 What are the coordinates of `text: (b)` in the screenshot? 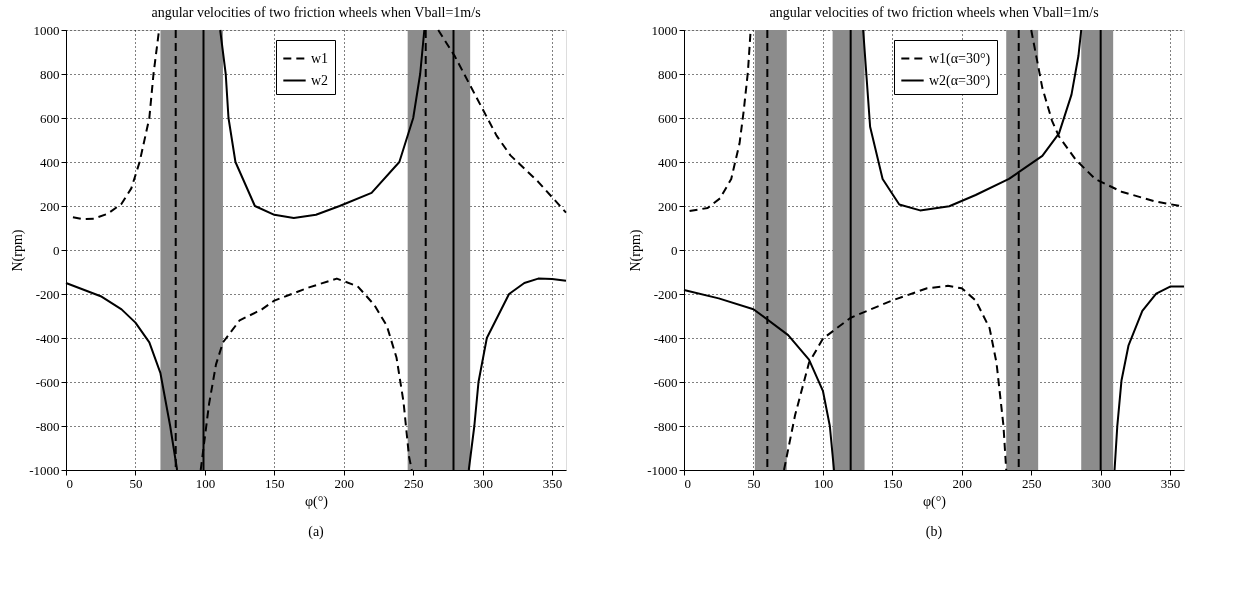 It's located at (934, 532).